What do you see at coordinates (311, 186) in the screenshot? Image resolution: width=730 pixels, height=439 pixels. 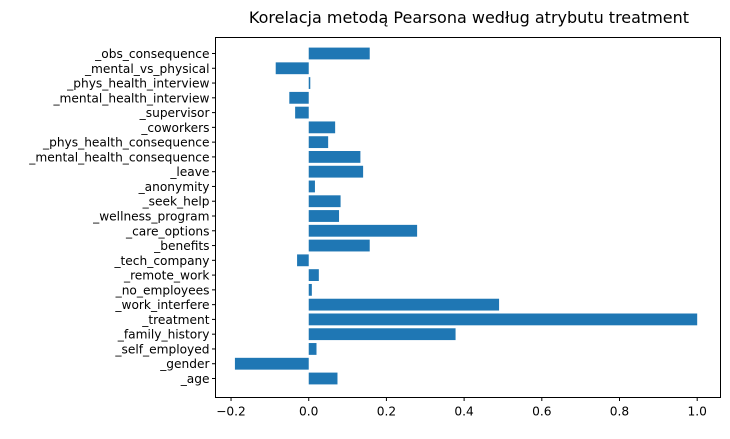 I see `bar-anonymity` at bounding box center [311, 186].